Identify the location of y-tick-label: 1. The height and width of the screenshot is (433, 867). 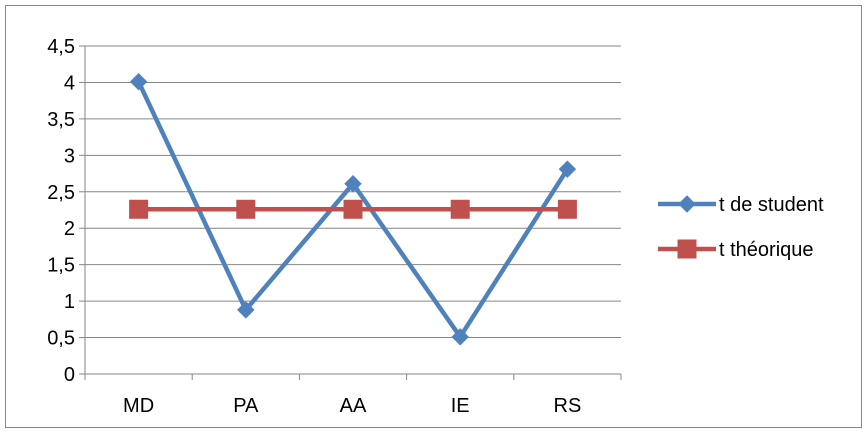
(69, 302).